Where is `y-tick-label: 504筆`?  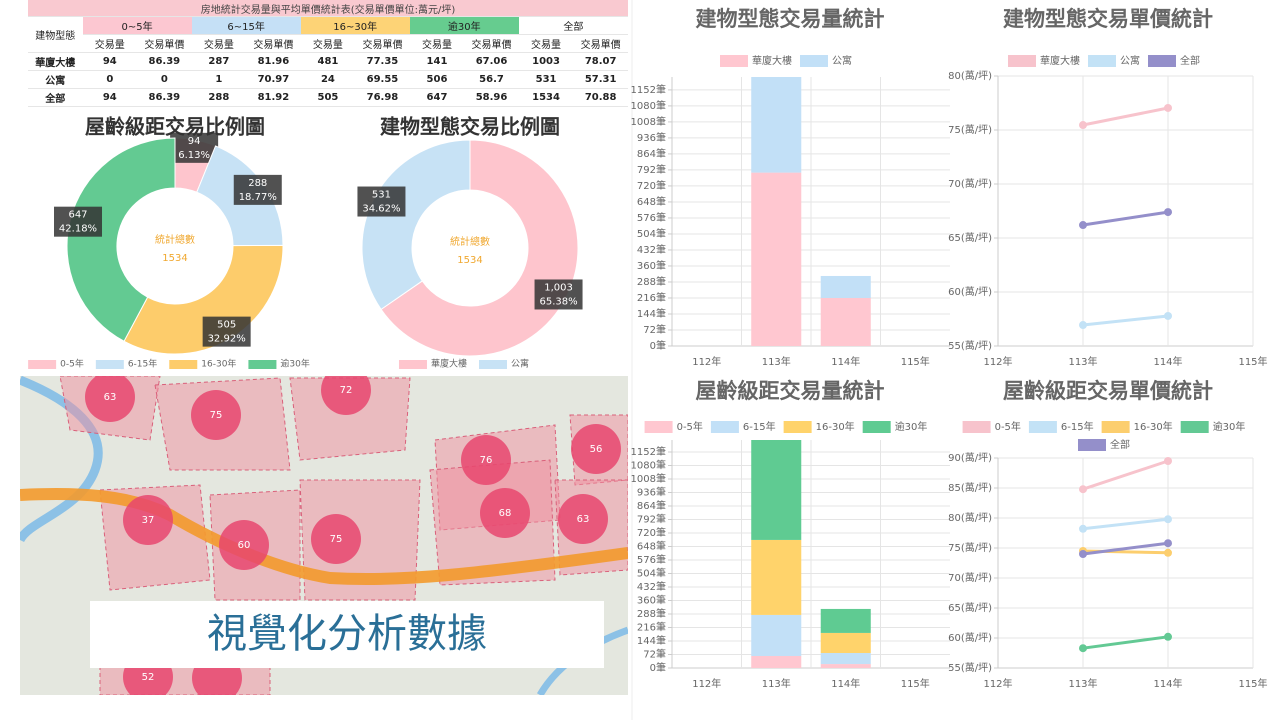 y-tick-label: 504筆 is located at coordinates (651, 233).